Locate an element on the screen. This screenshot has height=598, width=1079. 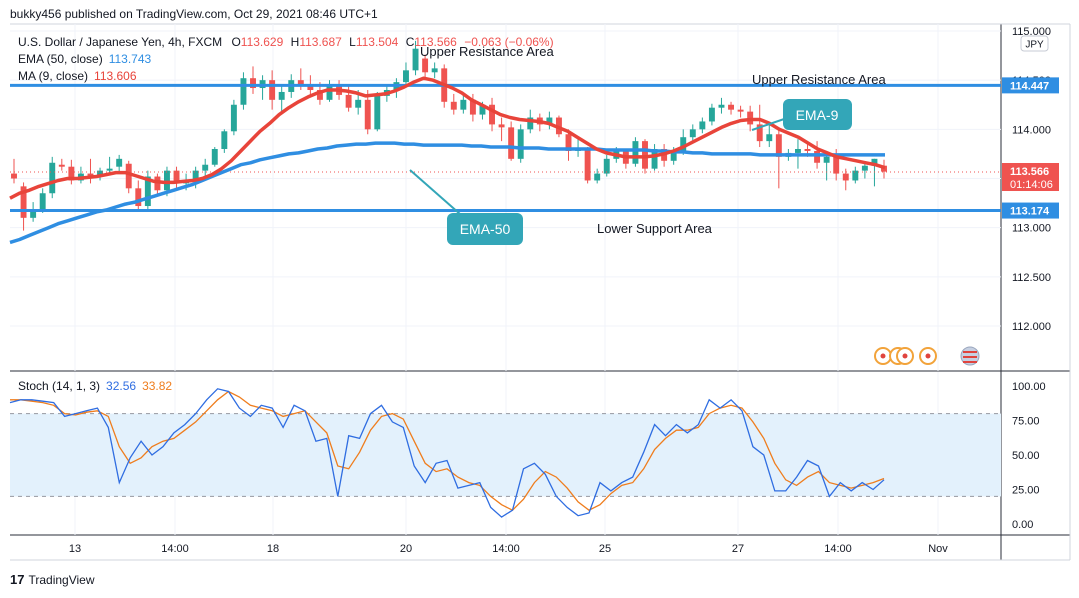
annotation-upper-resistance-top: Upper Resistance Area is located at coordinates (487, 51).